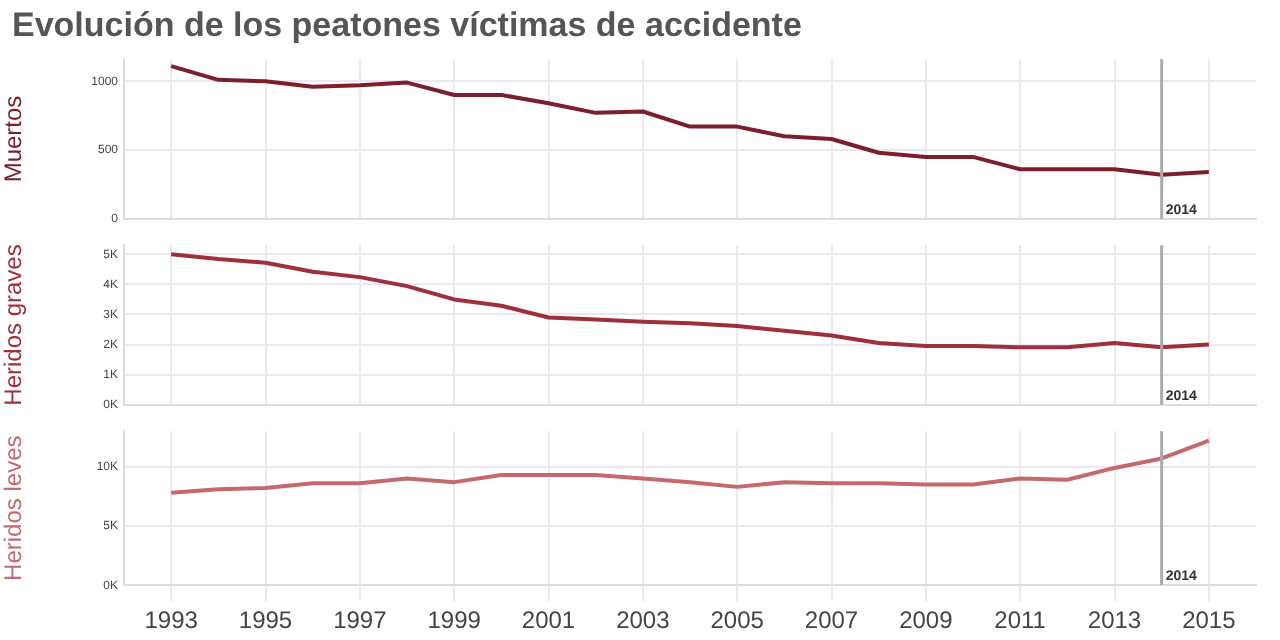  I want to click on x-tick-label: 2005, so click(737, 620).